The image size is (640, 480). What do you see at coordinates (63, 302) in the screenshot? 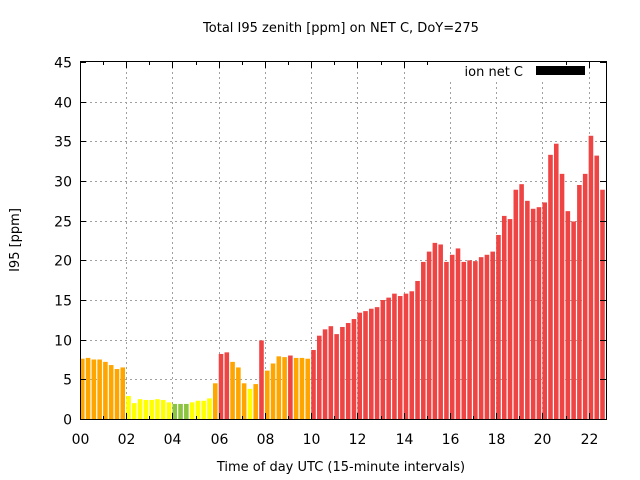
I see `y-tick-label: 15` at bounding box center [63, 302].